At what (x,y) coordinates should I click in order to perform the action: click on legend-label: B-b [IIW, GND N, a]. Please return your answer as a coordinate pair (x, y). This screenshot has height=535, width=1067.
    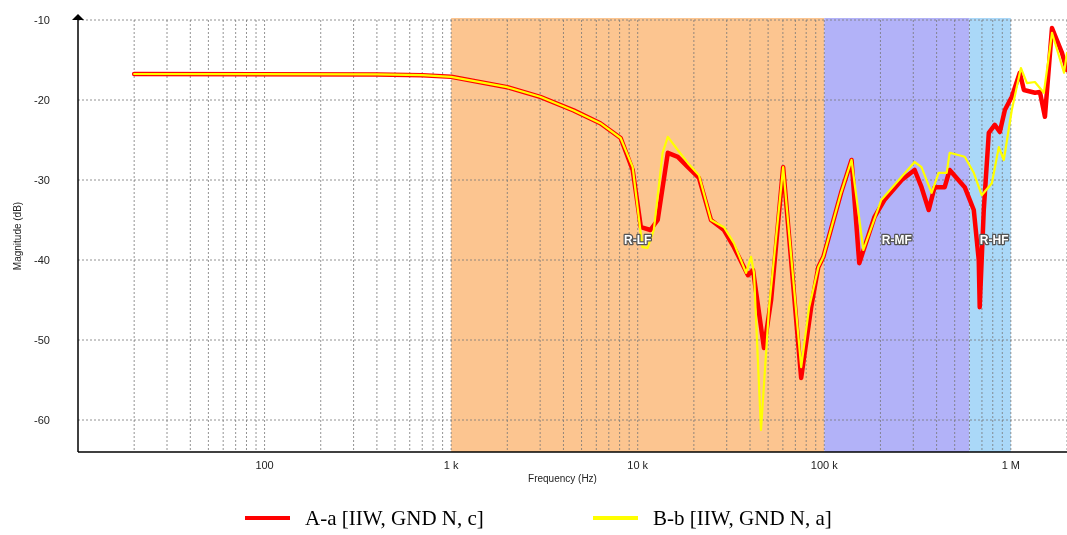
    Looking at the image, I should click on (742, 518).